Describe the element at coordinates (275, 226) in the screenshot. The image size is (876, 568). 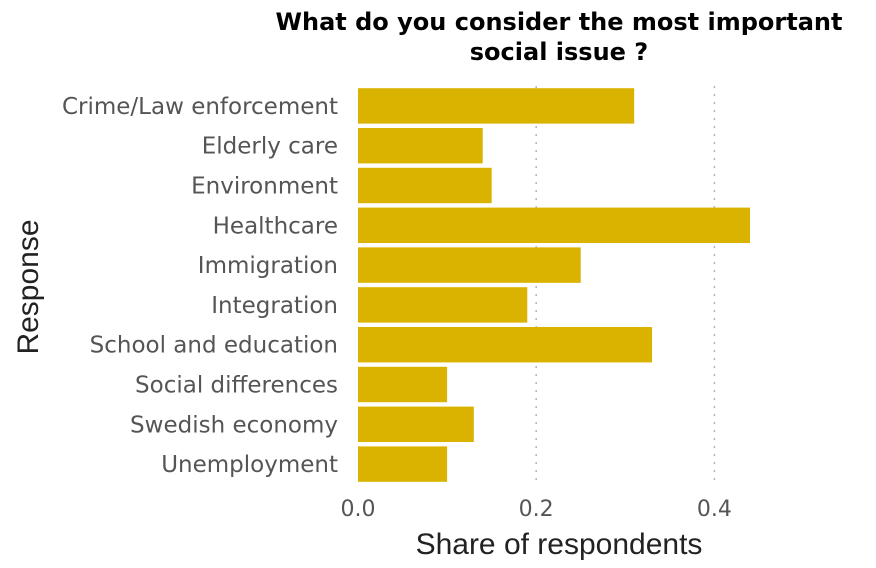
I see `category-label: Healthcare` at that location.